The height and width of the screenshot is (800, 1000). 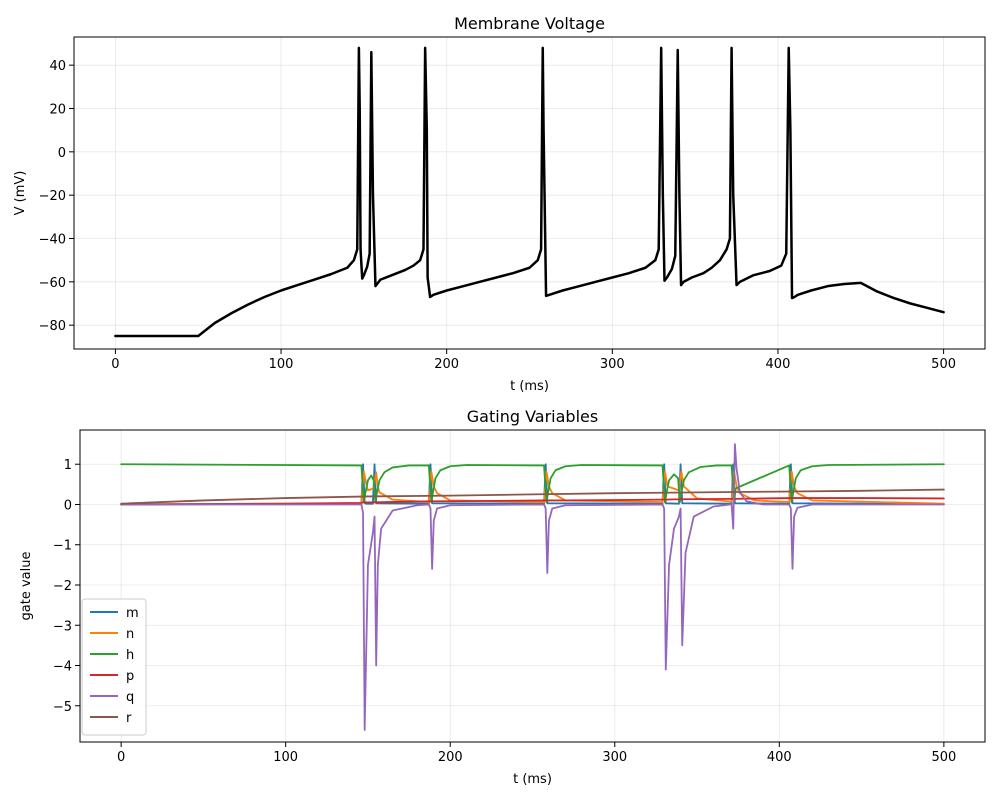 What do you see at coordinates (532, 496) in the screenshot?
I see `series-line-r` at bounding box center [532, 496].